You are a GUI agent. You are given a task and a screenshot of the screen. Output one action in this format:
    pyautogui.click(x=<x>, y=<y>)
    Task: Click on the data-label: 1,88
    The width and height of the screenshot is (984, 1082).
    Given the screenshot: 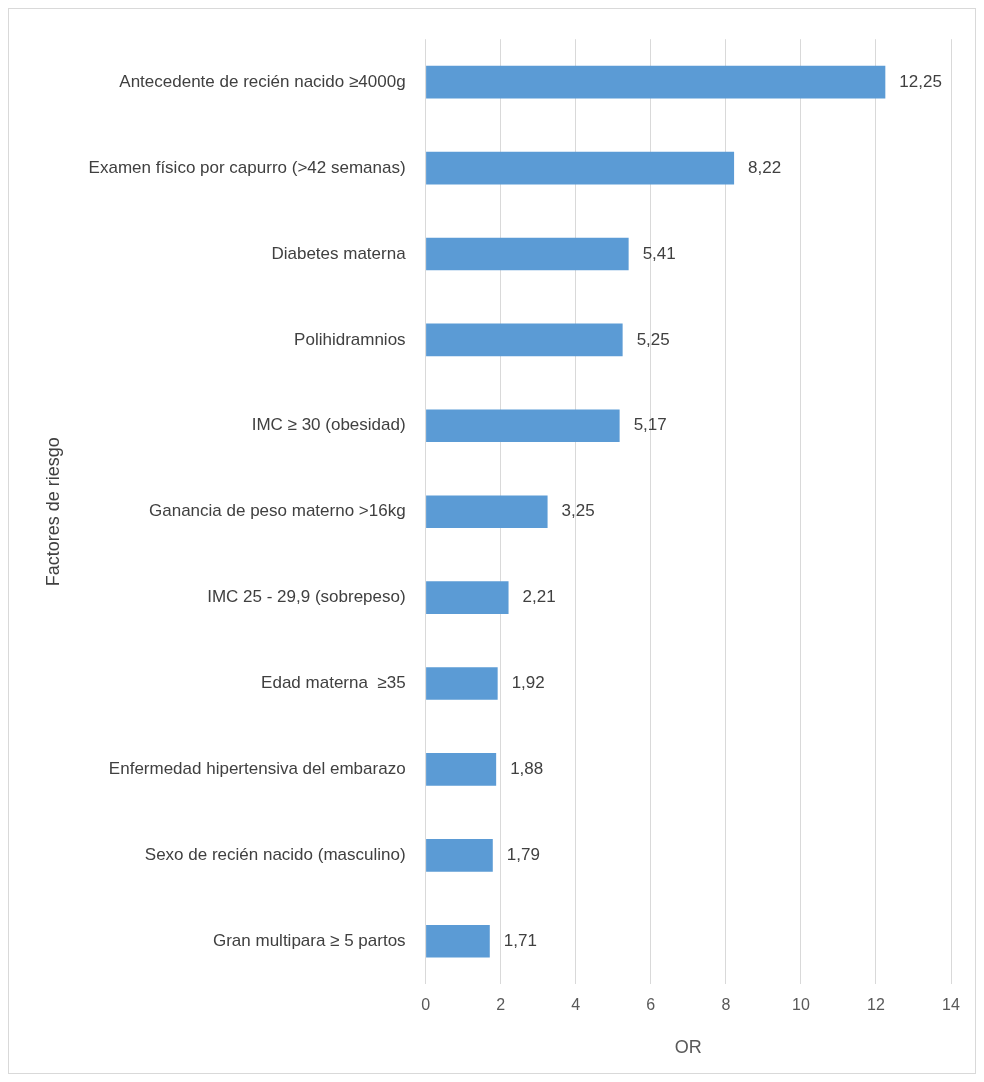 What is the action you would take?
    pyautogui.click(x=527, y=769)
    